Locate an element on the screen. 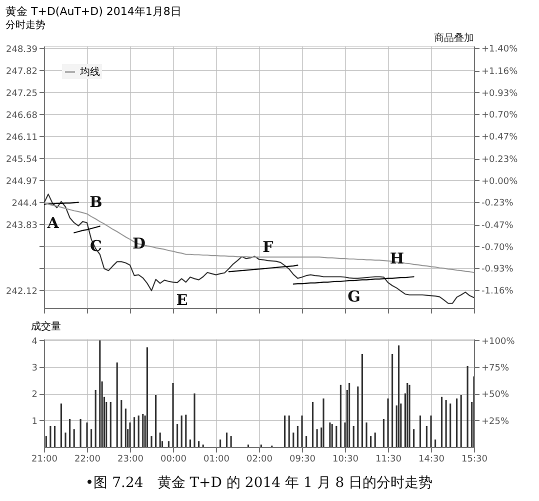 The image size is (539, 501). x-tick-label: 01:00 is located at coordinates (217, 459).